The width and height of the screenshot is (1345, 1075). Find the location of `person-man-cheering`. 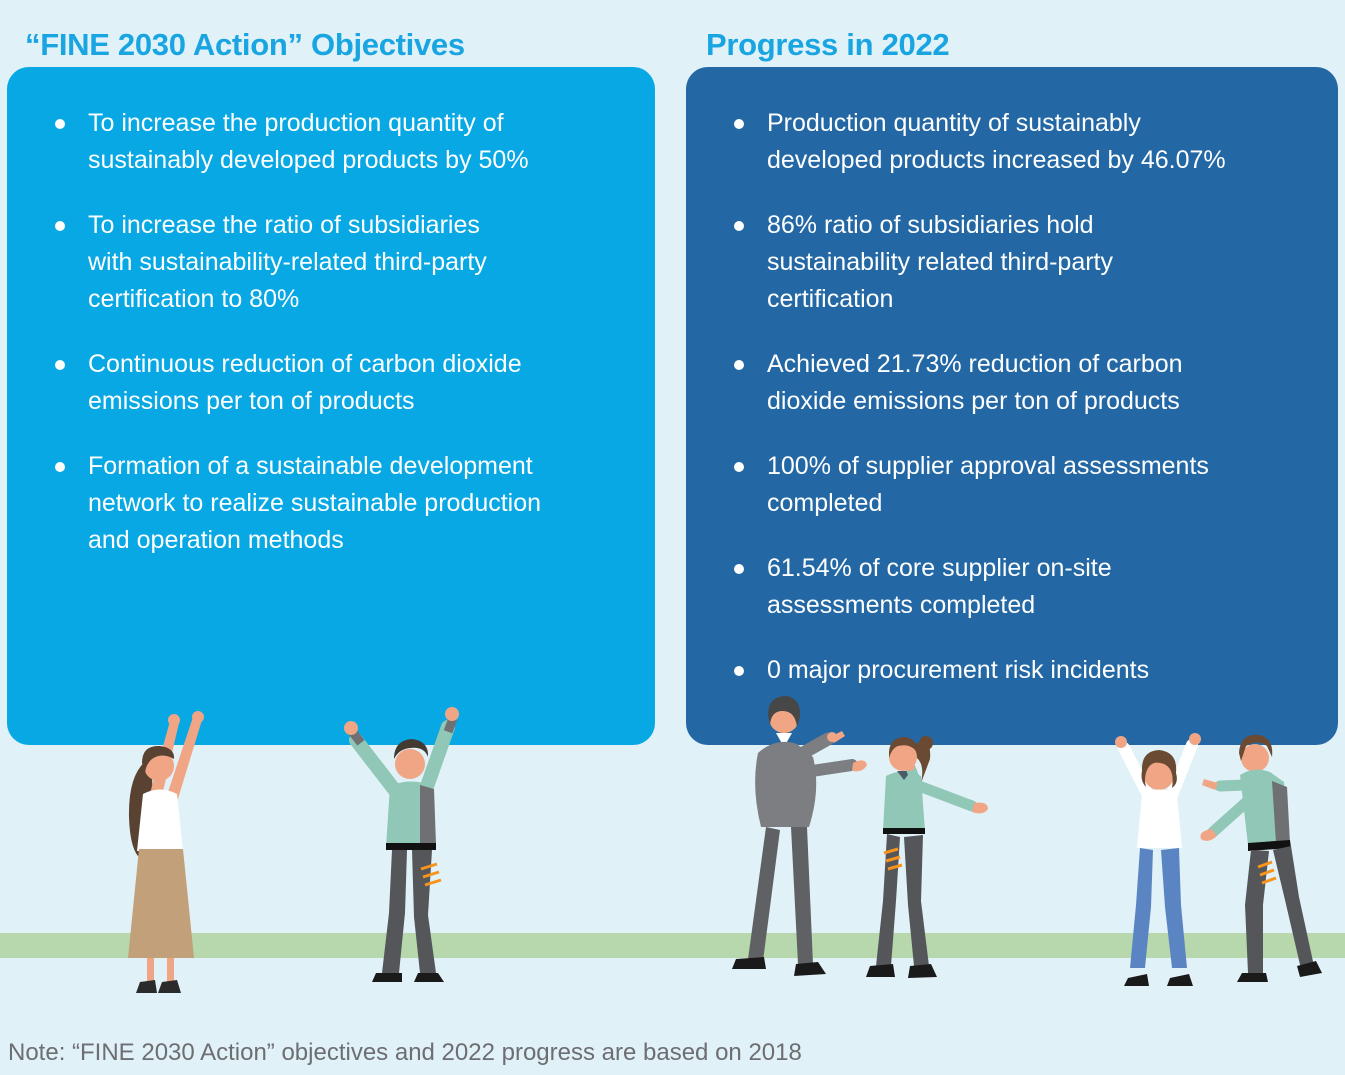

person-man-cheering is located at coordinates (401, 844).